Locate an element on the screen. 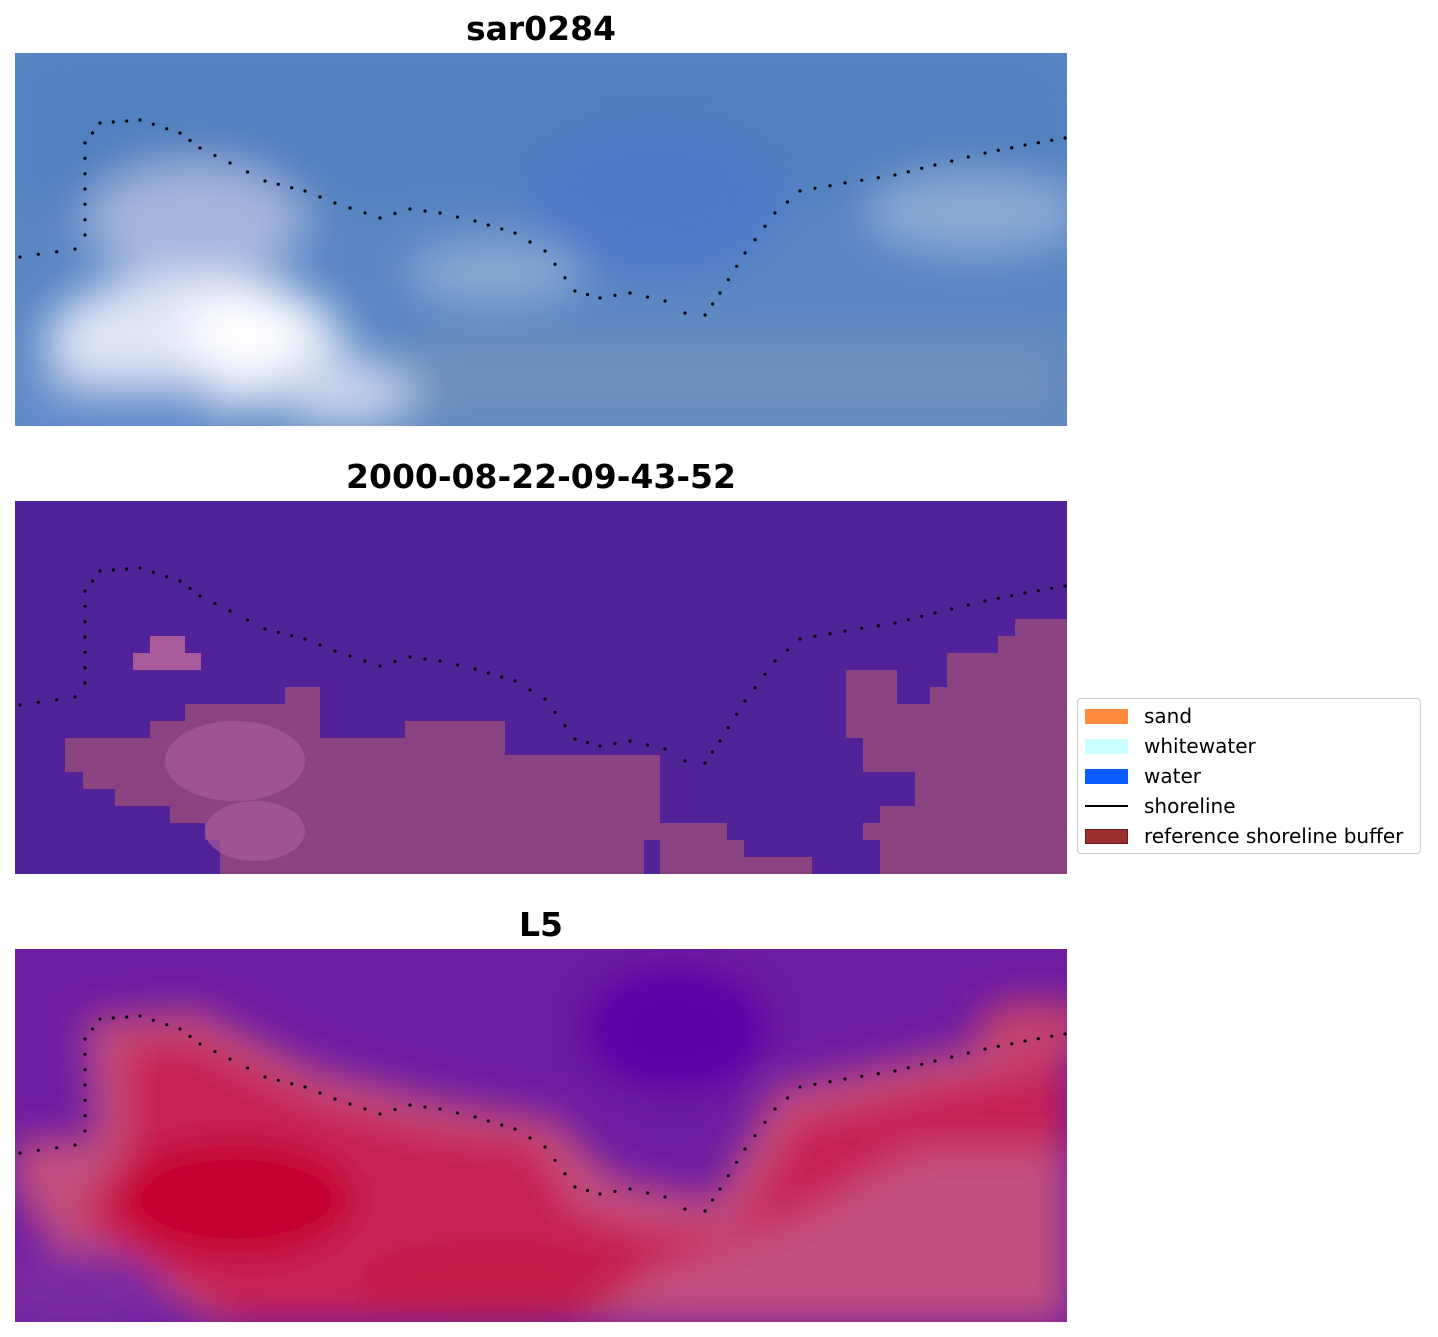 The image size is (1438, 1337). legend-item-whitewater: whitewater is located at coordinates (1170, 746).